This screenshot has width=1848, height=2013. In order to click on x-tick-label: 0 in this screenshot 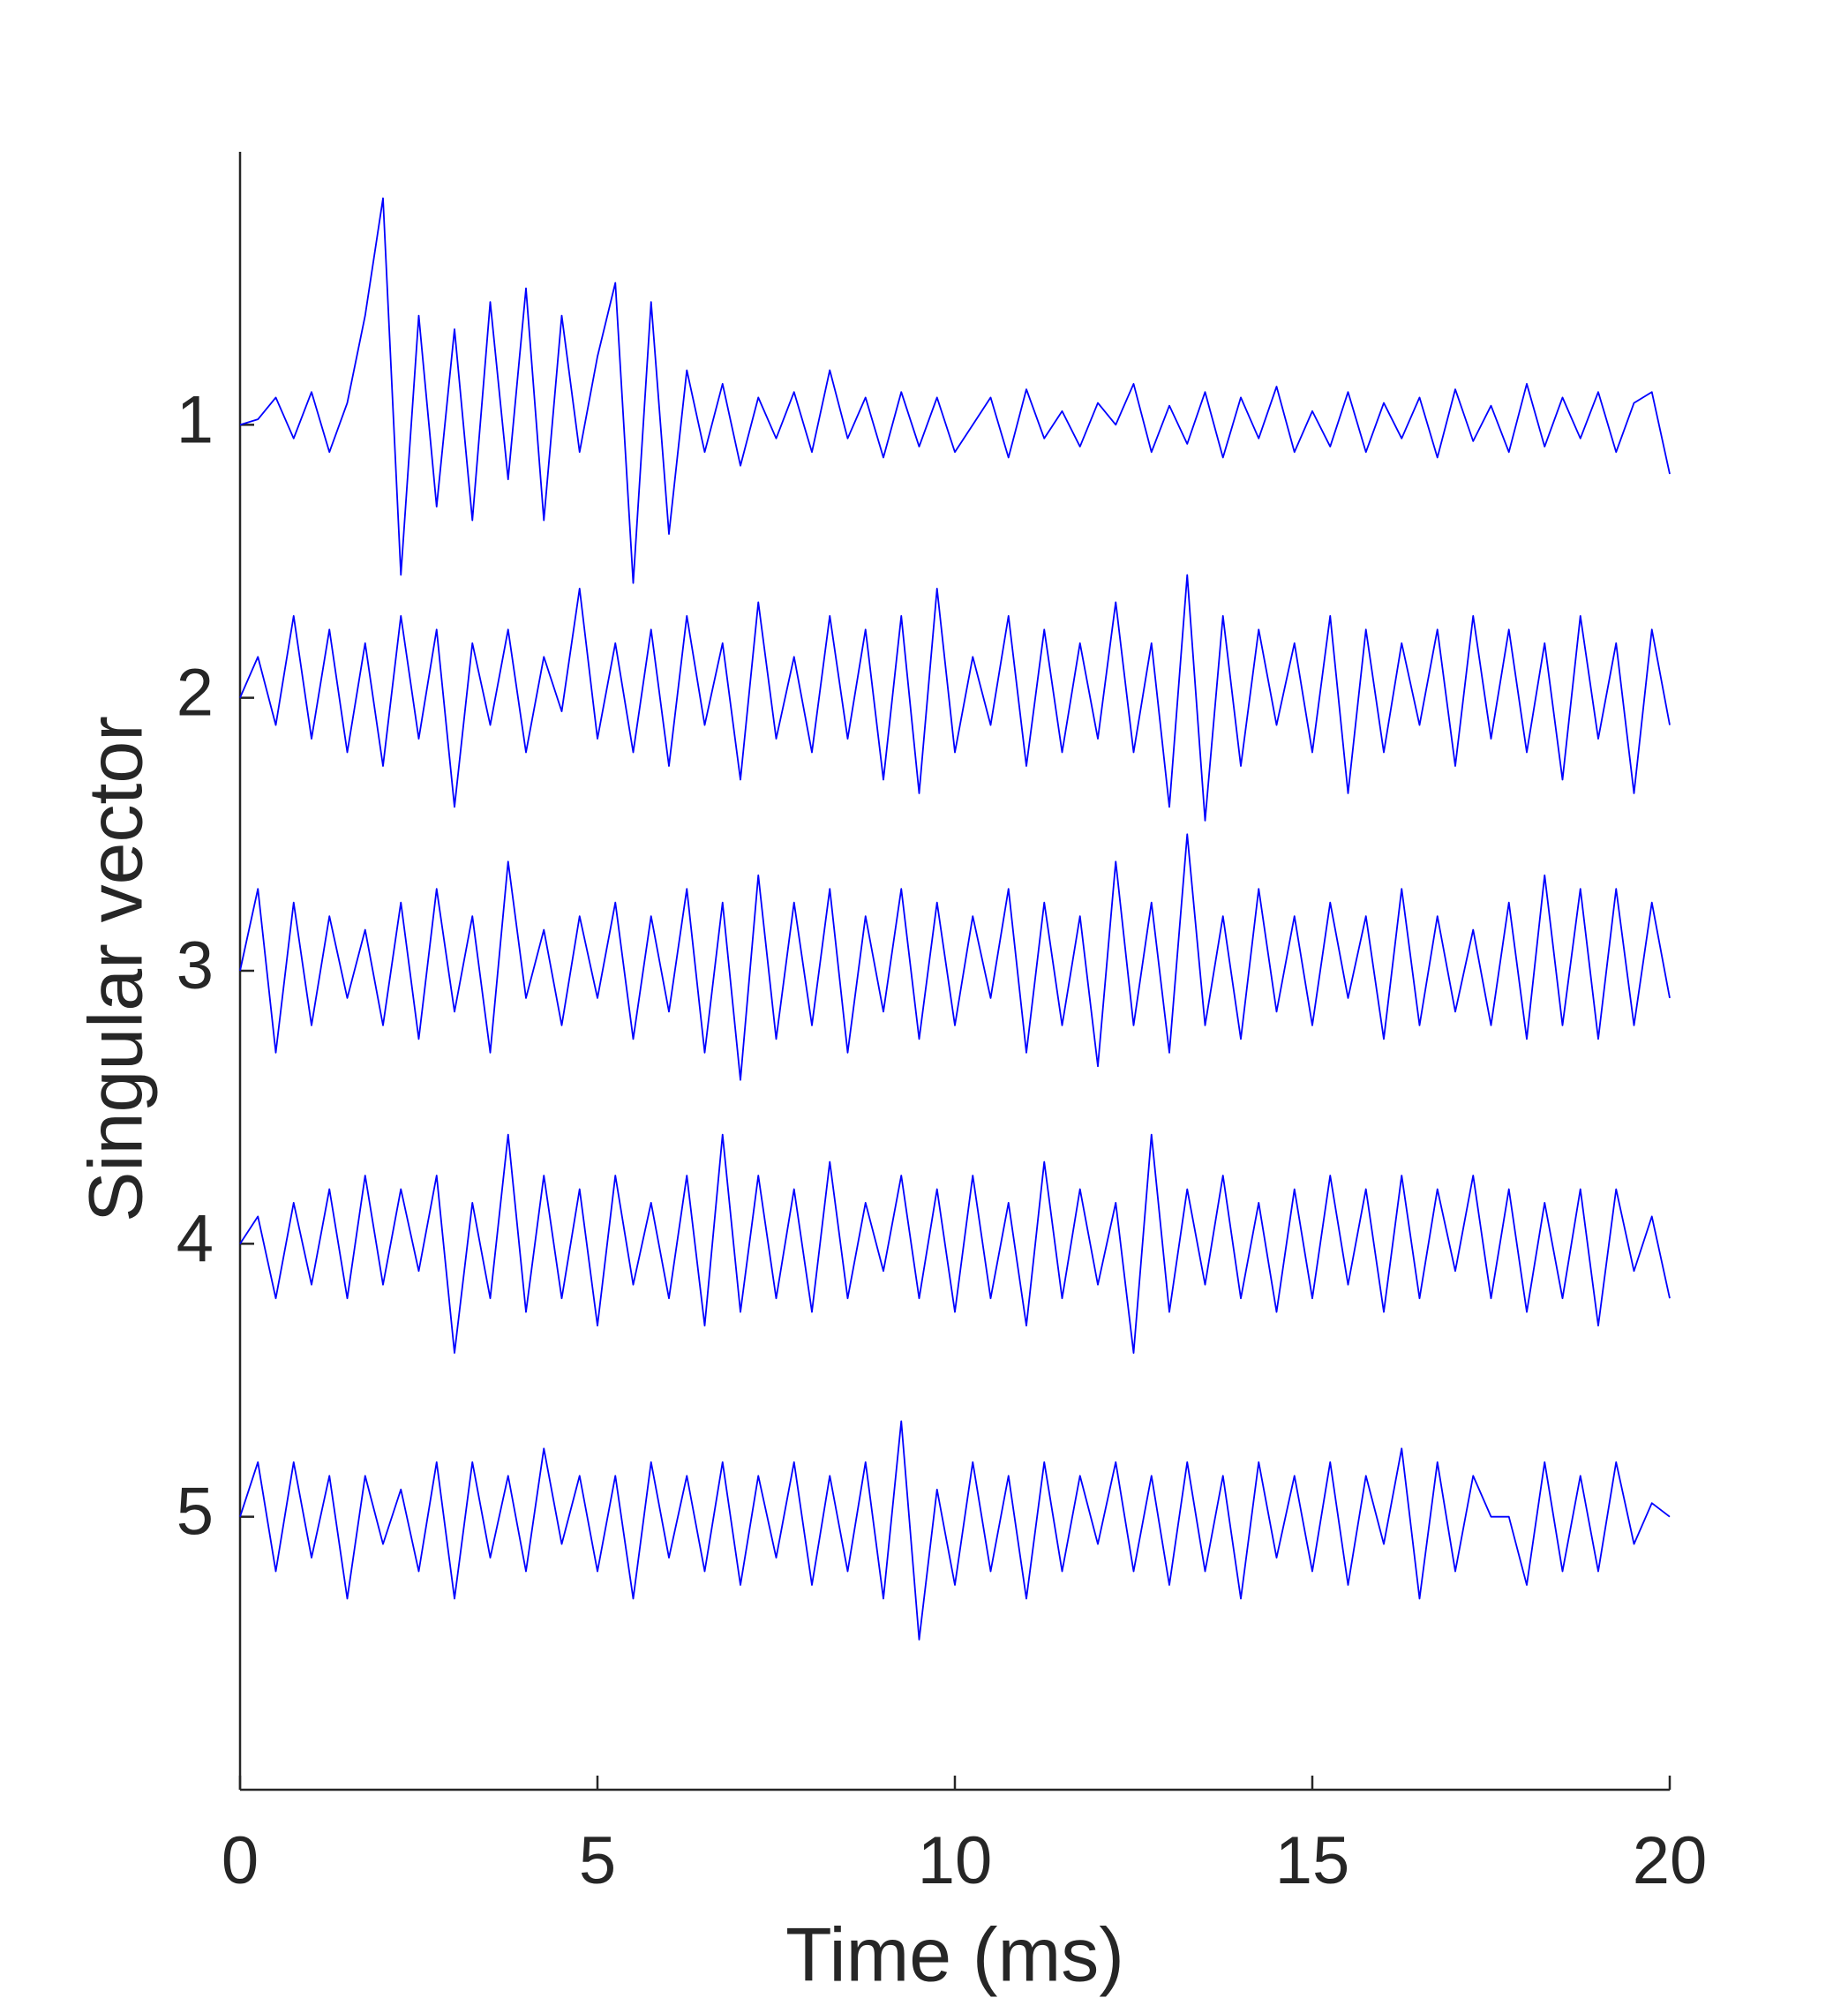, I will do `click(241, 1861)`.